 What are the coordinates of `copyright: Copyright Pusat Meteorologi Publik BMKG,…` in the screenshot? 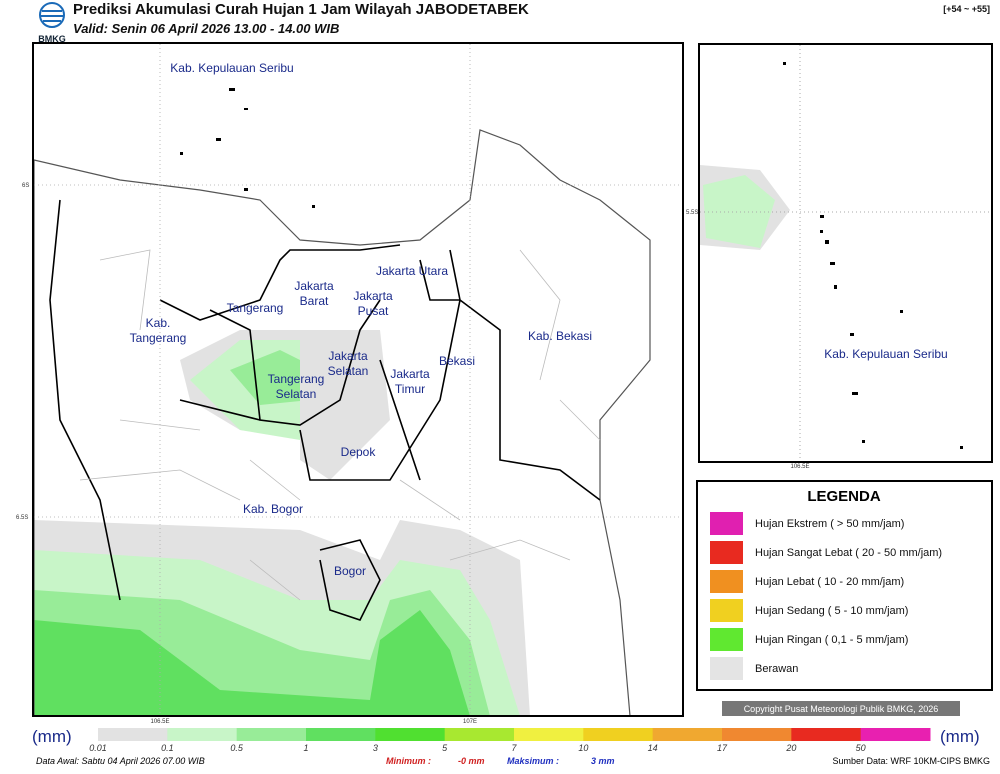 It's located at (841, 709).